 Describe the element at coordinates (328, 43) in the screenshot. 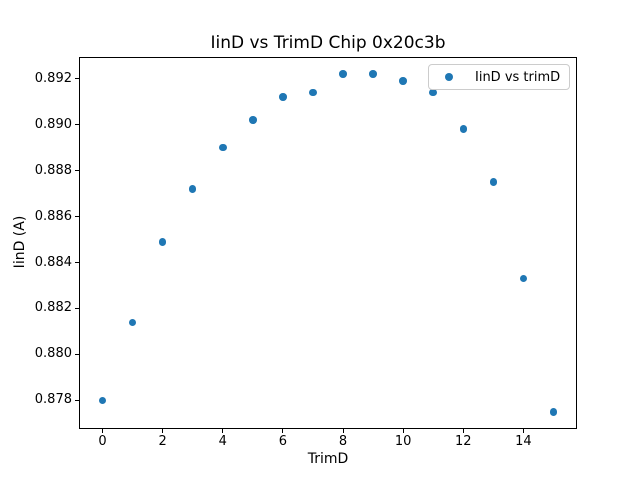

I see `chart-title: IinD vs TrimD Chip 0x20c3b` at that location.